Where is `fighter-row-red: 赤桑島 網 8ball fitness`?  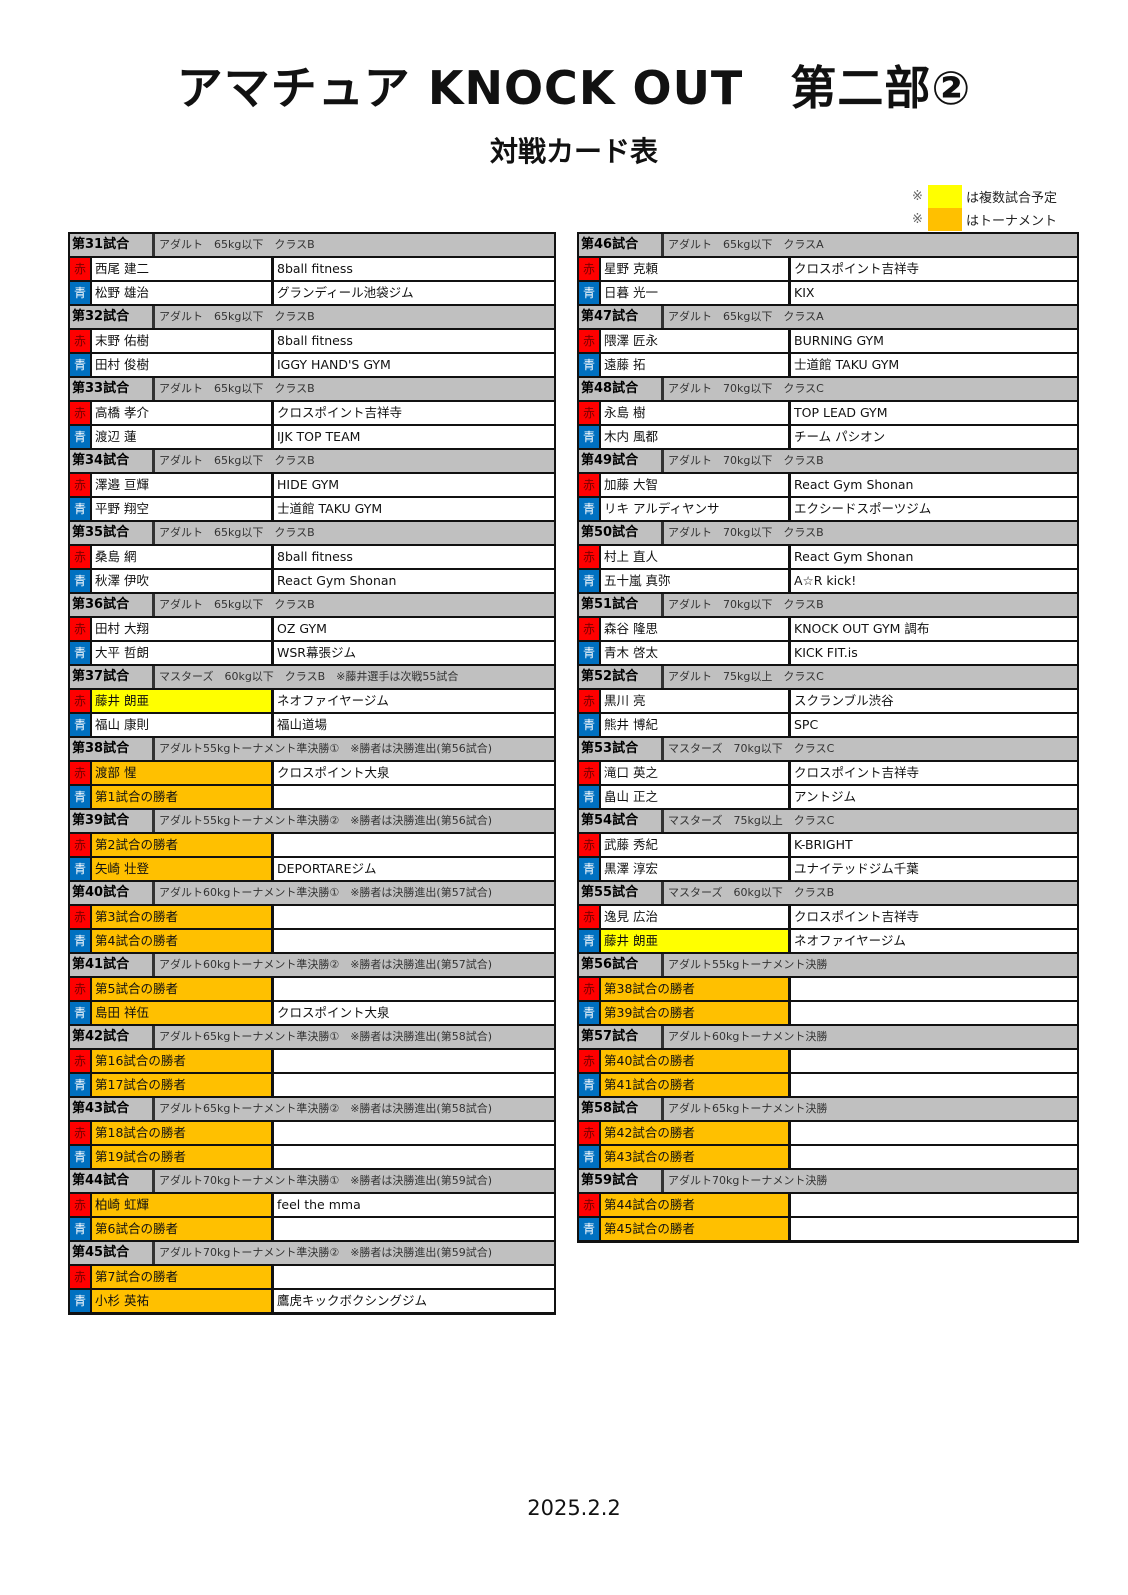
fighter-row-red: 赤桑島 網 8ball fitness is located at coordinates (312, 558).